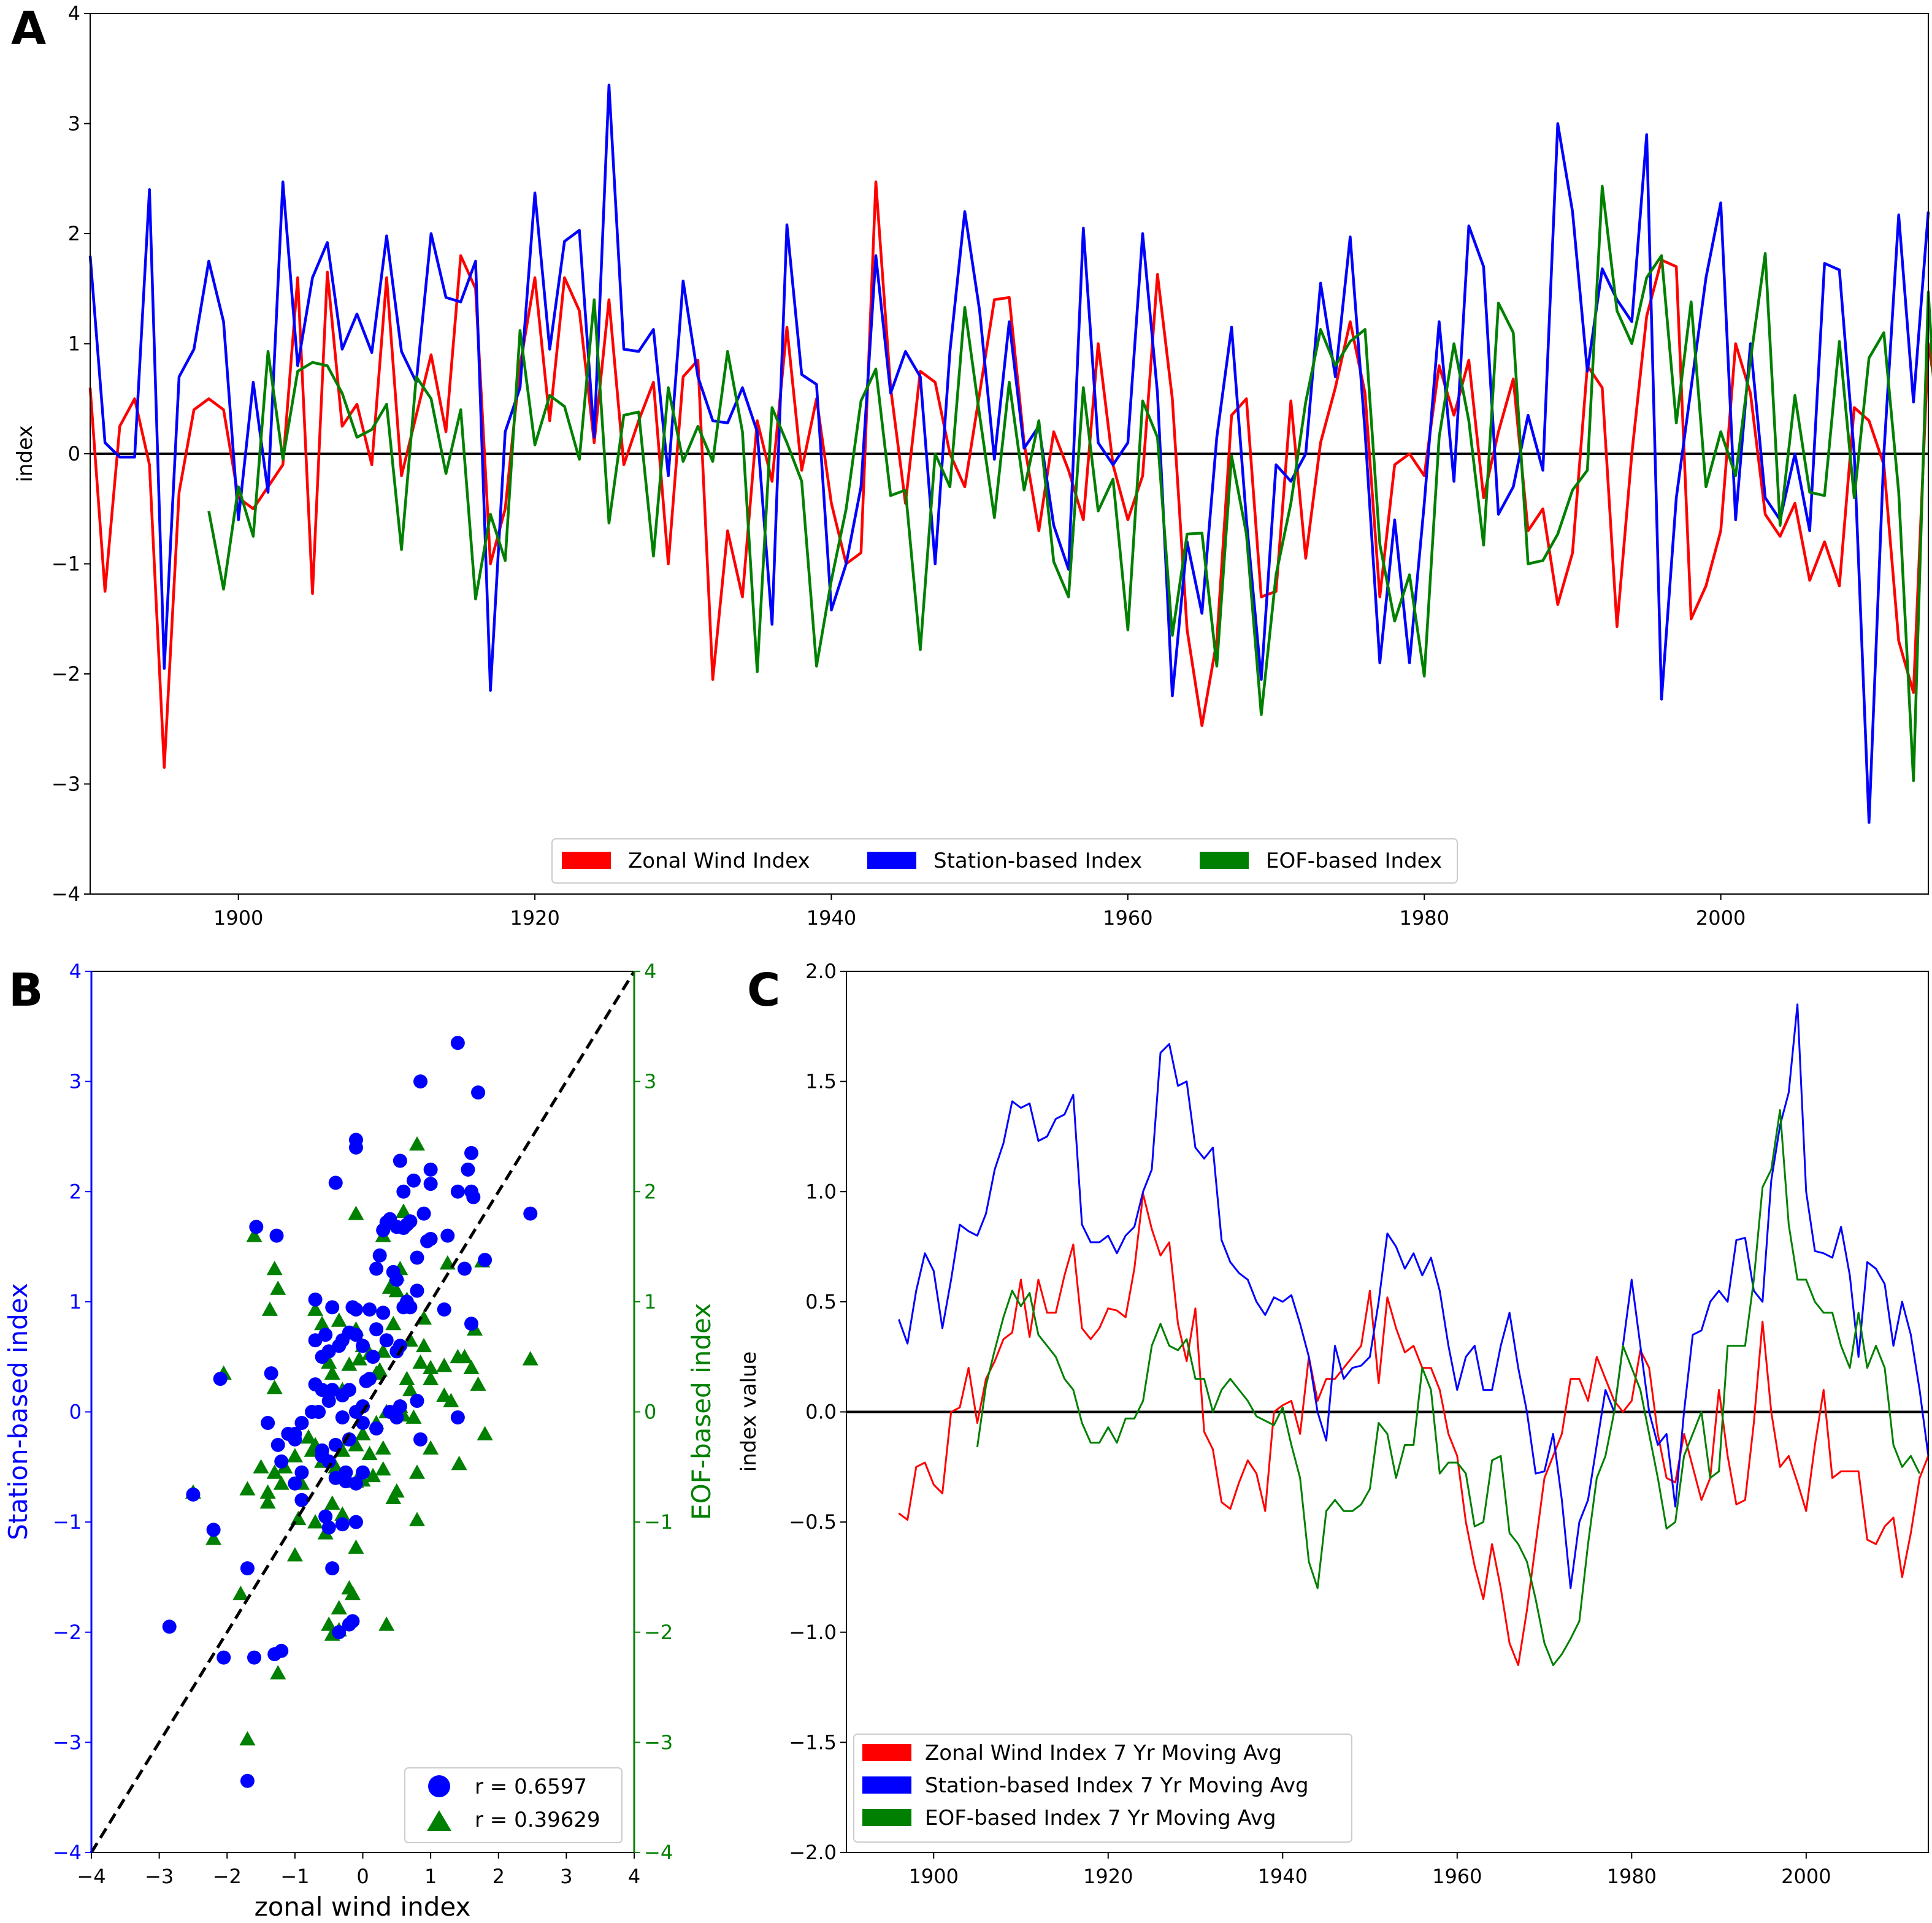 The height and width of the screenshot is (1923, 1932). Describe the element at coordinates (67, 1742) in the screenshot. I see `panel-b-ytick-label-left: −3` at that location.